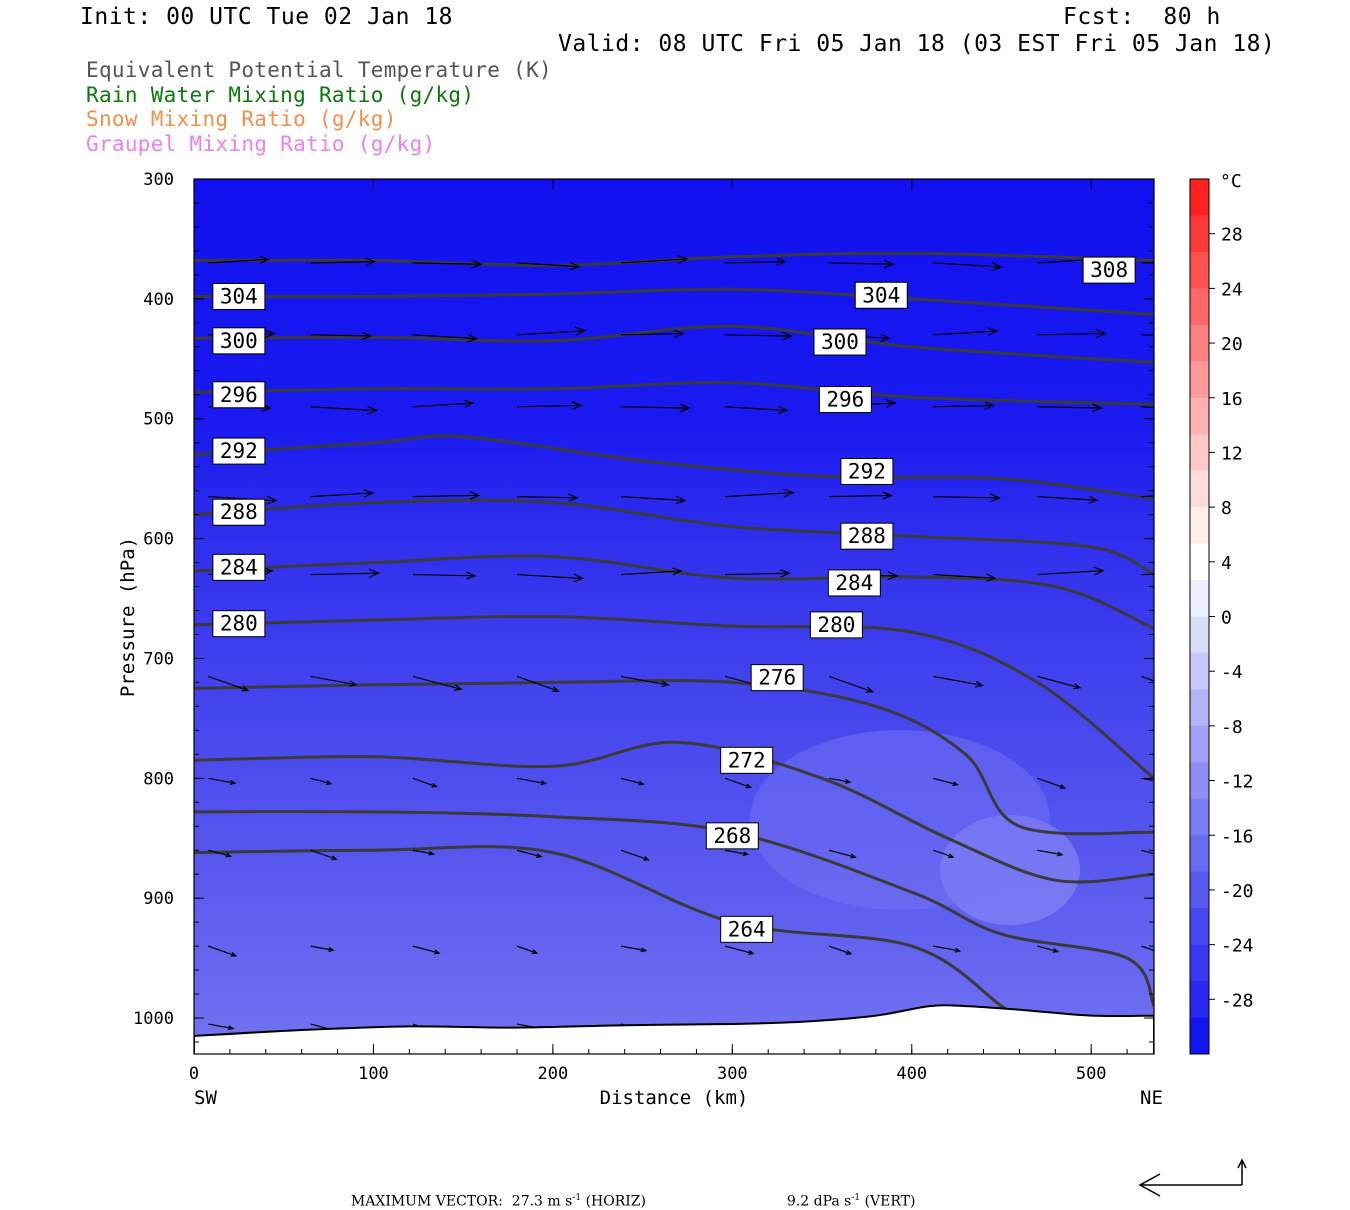 The width and height of the screenshot is (1350, 1210). I want to click on contour-label-text: 268, so click(732, 836).